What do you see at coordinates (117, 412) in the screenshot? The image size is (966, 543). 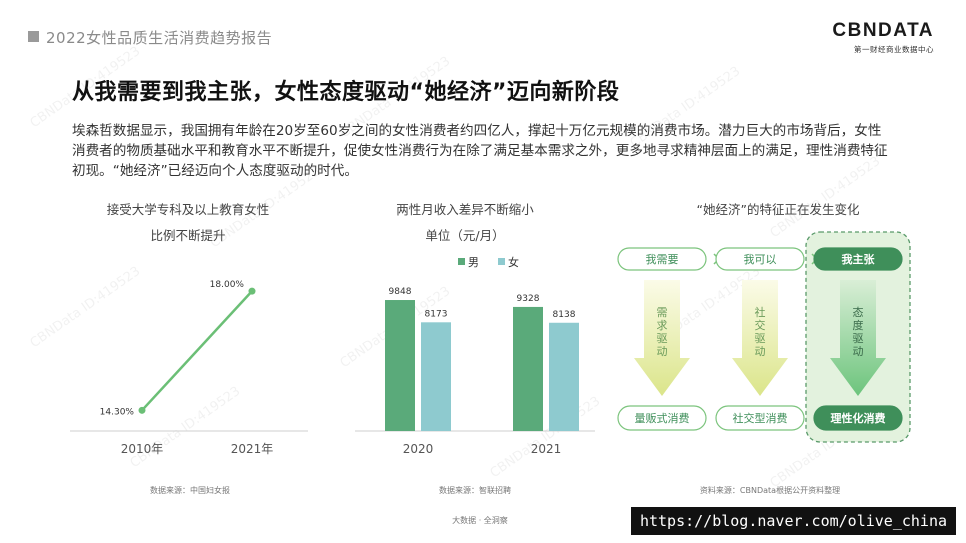 I see `line-data-label: 14.30%` at bounding box center [117, 412].